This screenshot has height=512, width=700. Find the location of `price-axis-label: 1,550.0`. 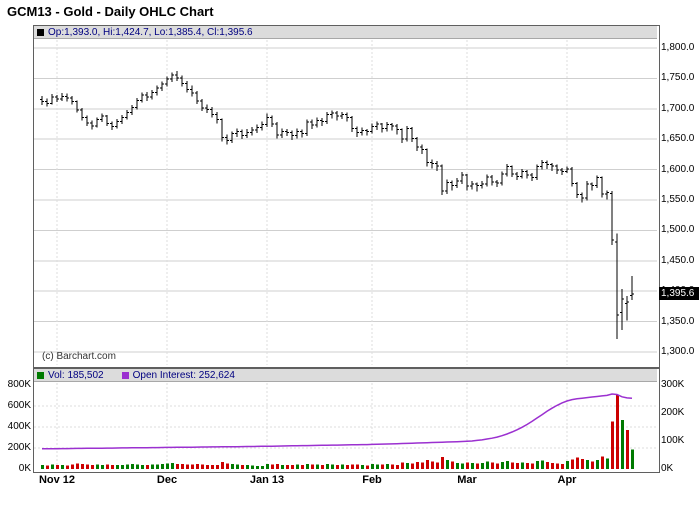

price-axis-label: 1,550.0 is located at coordinates (678, 199).